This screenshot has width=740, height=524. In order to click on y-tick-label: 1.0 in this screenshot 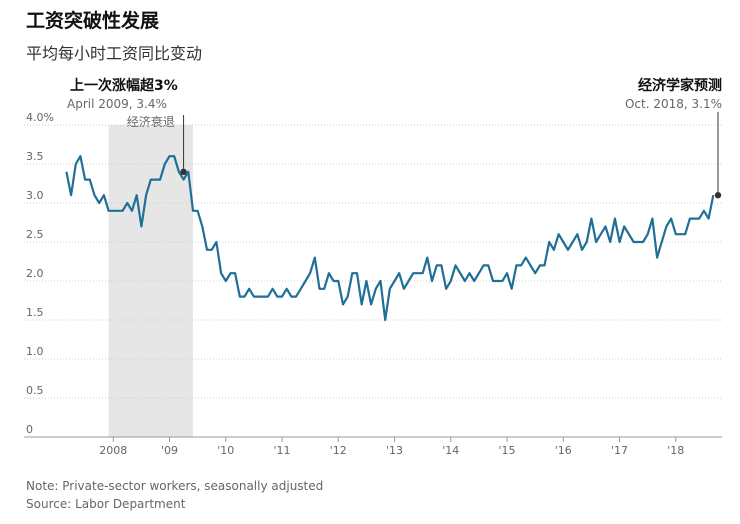, I will do `click(35, 351)`.